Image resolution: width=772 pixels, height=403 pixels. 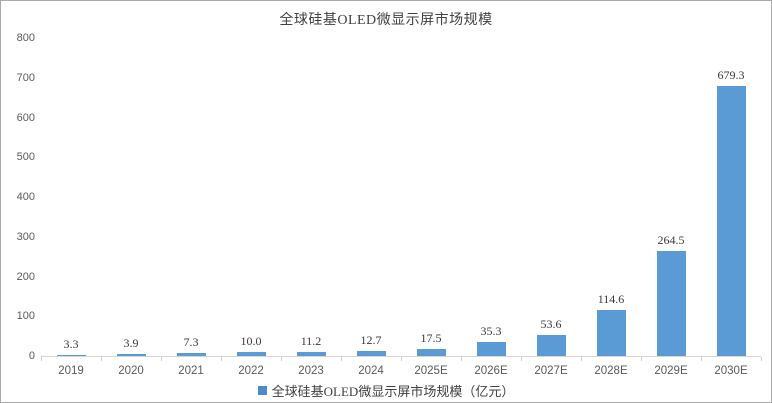 I want to click on x-axis-category-label: 2026E, so click(x=491, y=371).